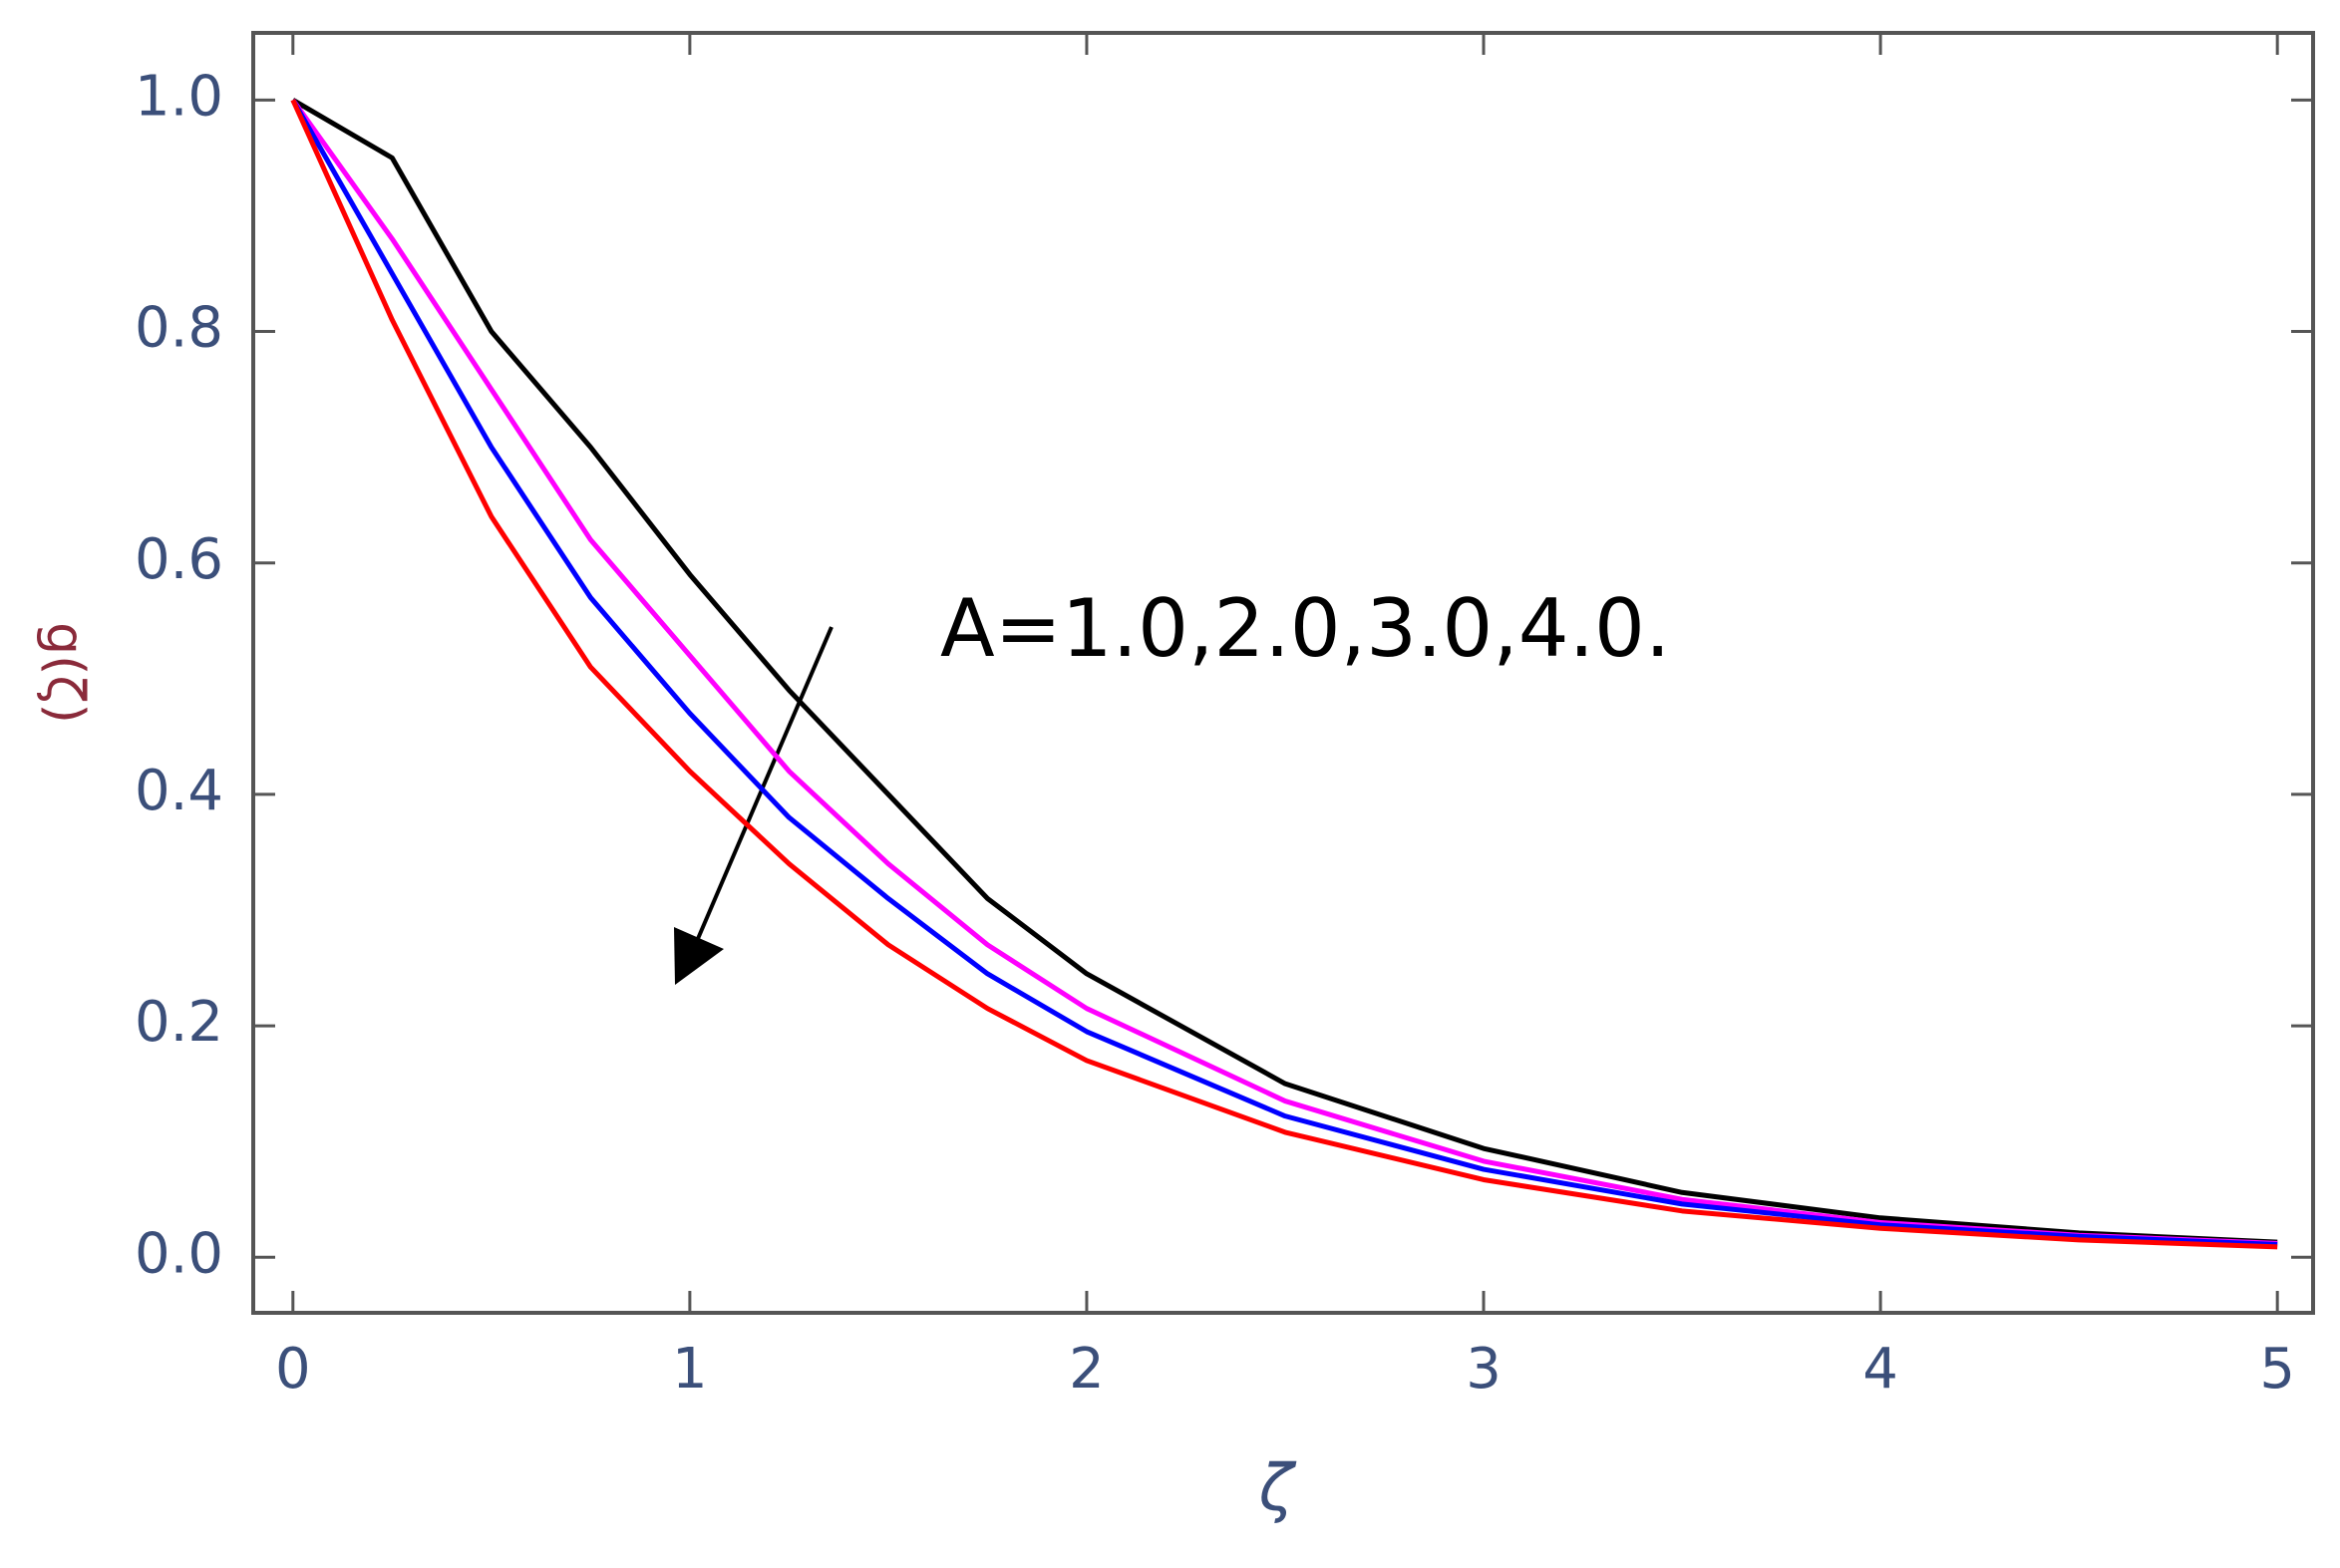 The image size is (2340, 1568). What do you see at coordinates (760, 794) in the screenshot?
I see `annotation-arrow` at bounding box center [760, 794].